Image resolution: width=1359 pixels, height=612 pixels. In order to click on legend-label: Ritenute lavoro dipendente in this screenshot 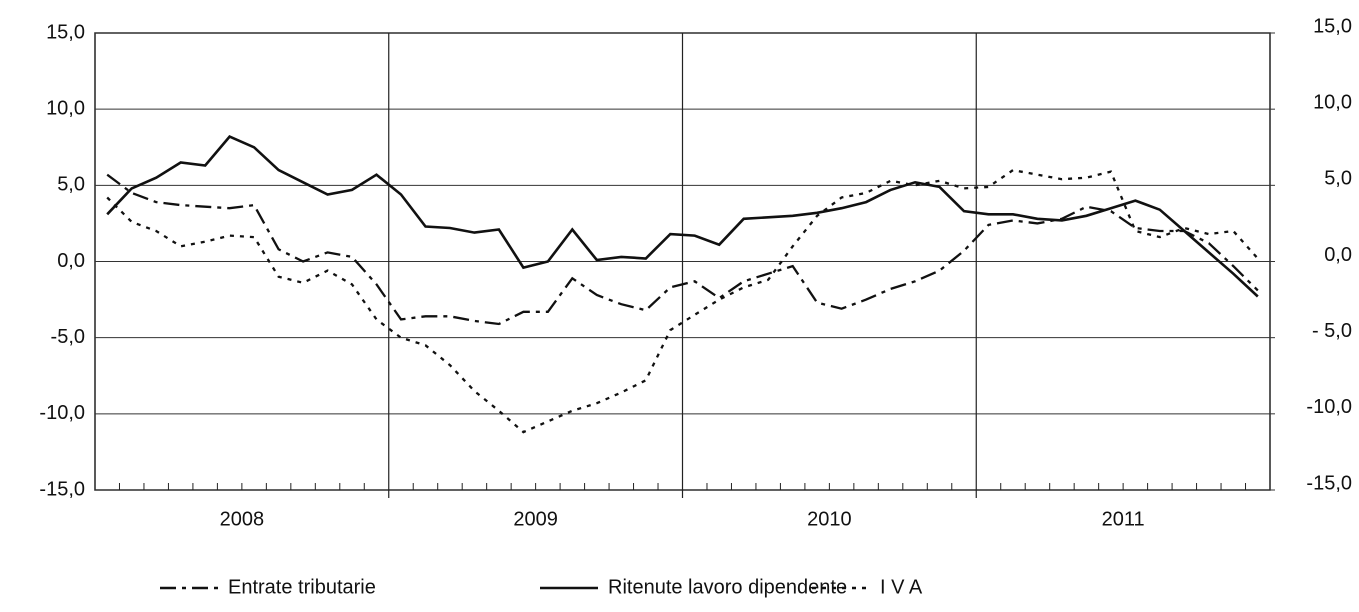, I will do `click(727, 587)`.